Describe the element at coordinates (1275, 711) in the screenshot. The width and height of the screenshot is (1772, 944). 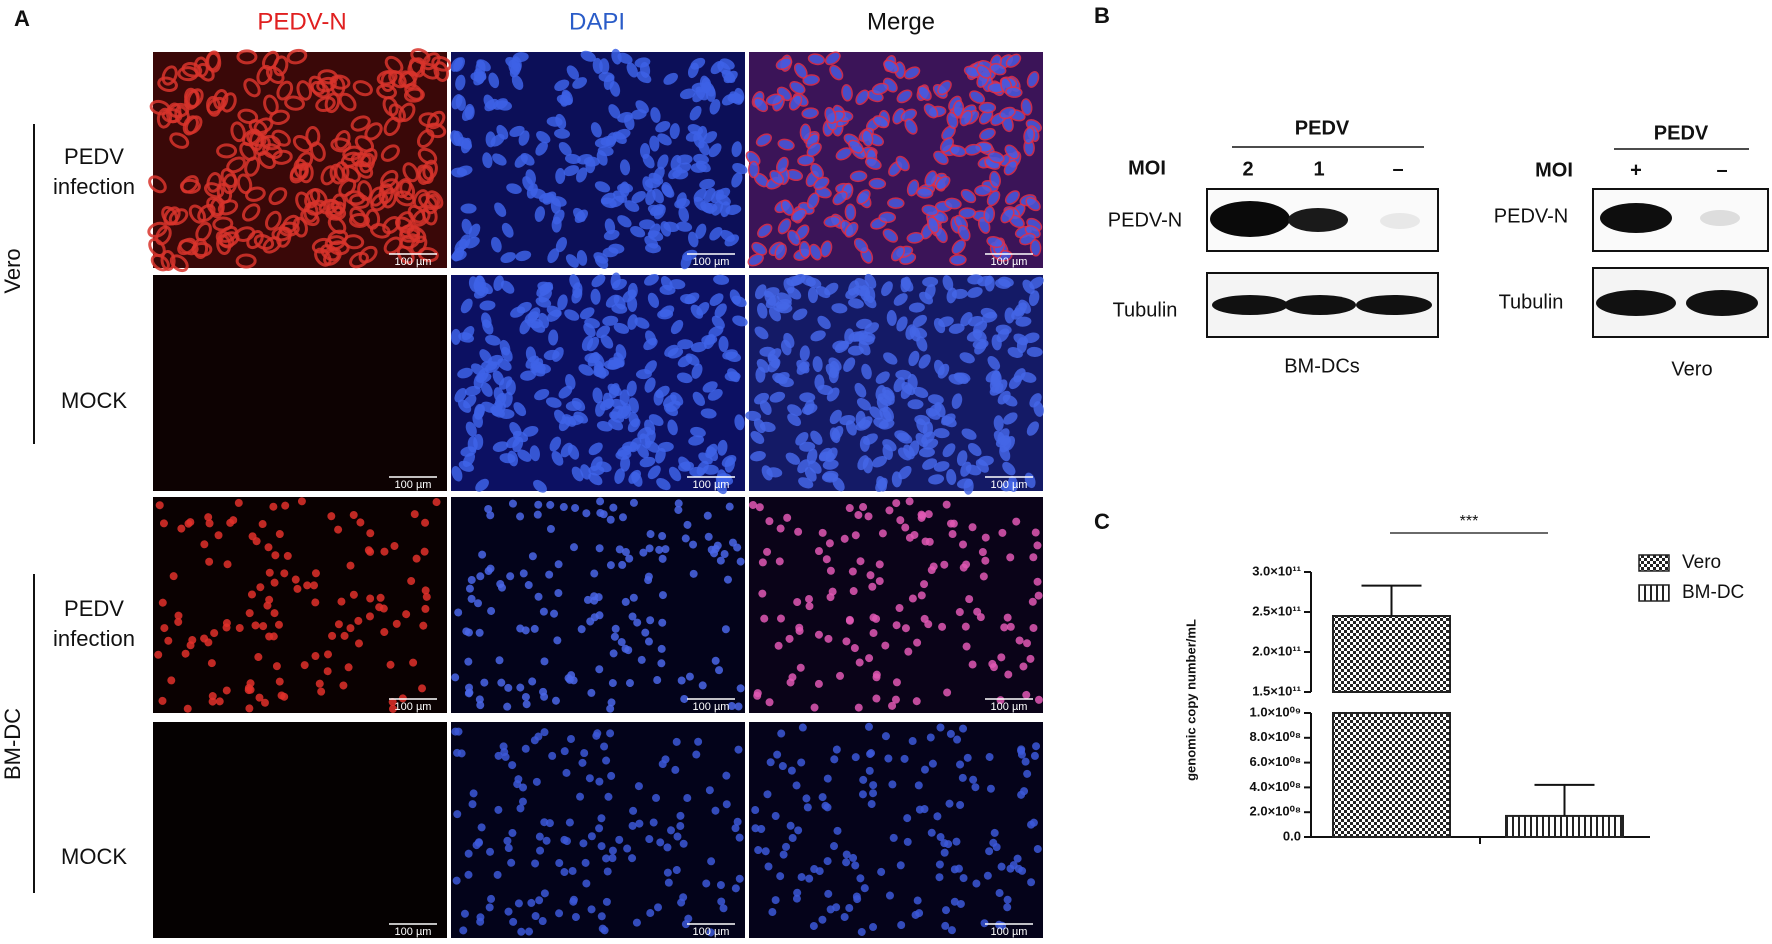
I see `y-tick-label: 1.0×10⁰⁹` at that location.